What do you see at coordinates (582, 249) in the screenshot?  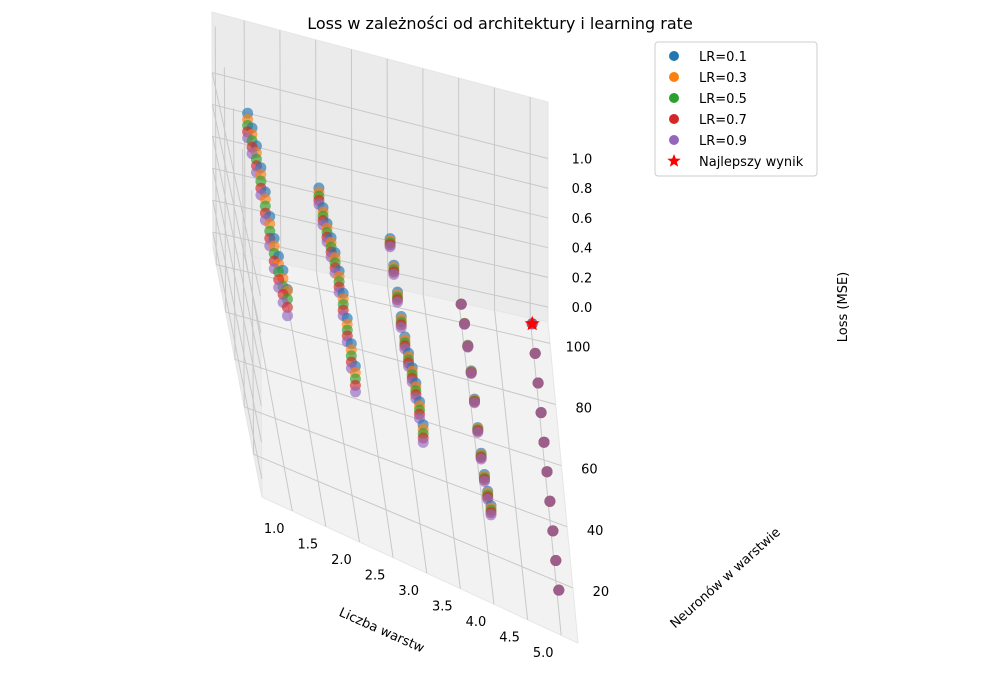 I see `z-tick-label: 0.4` at bounding box center [582, 249].